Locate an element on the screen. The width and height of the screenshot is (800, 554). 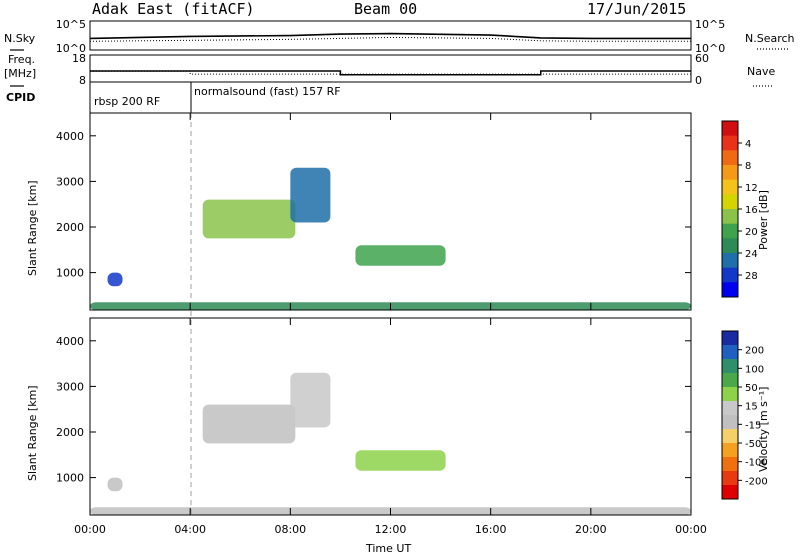
date-title: 17/Jun/2015 is located at coordinates (636, 9).